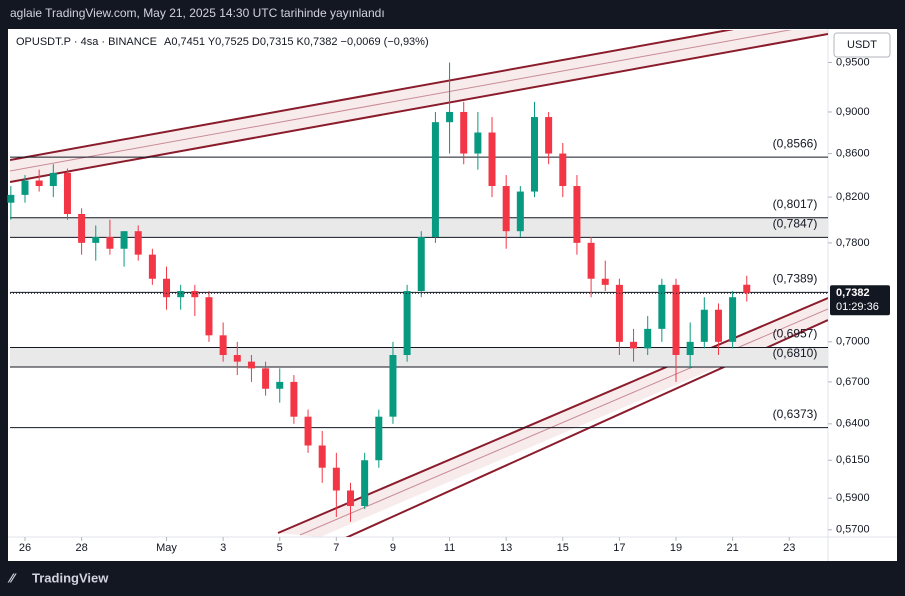 This screenshot has width=905, height=596. I want to click on last-price-label: 0,7382, so click(853, 293).